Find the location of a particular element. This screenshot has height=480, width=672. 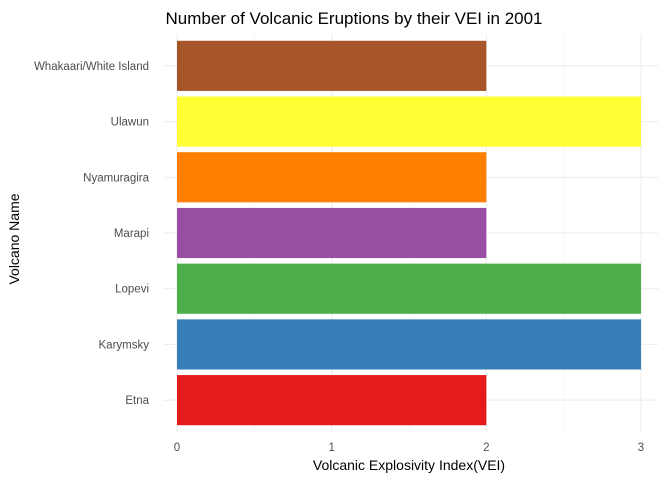

y-tick-label: Whakaari/White Island is located at coordinates (91, 67).